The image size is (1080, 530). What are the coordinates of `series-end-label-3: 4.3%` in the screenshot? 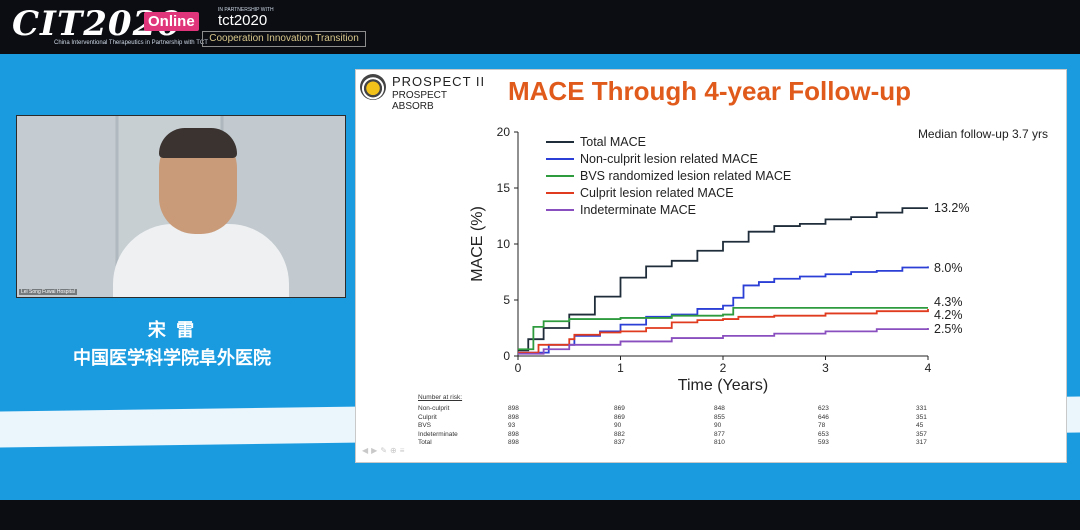 It's located at (948, 302).